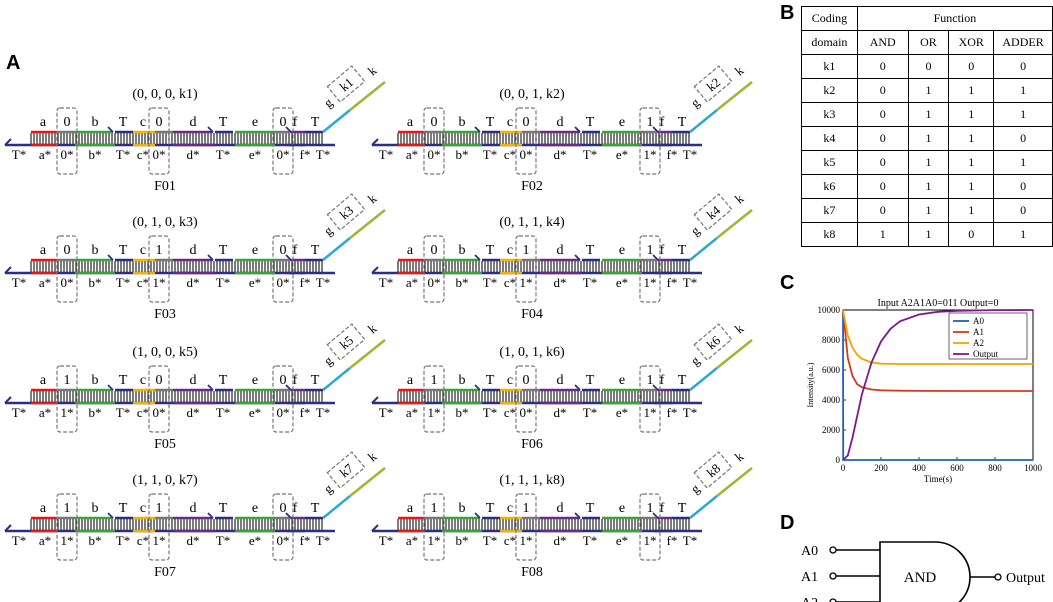 The height and width of the screenshot is (602, 1053). I want to click on gate-label: AND, so click(920, 578).